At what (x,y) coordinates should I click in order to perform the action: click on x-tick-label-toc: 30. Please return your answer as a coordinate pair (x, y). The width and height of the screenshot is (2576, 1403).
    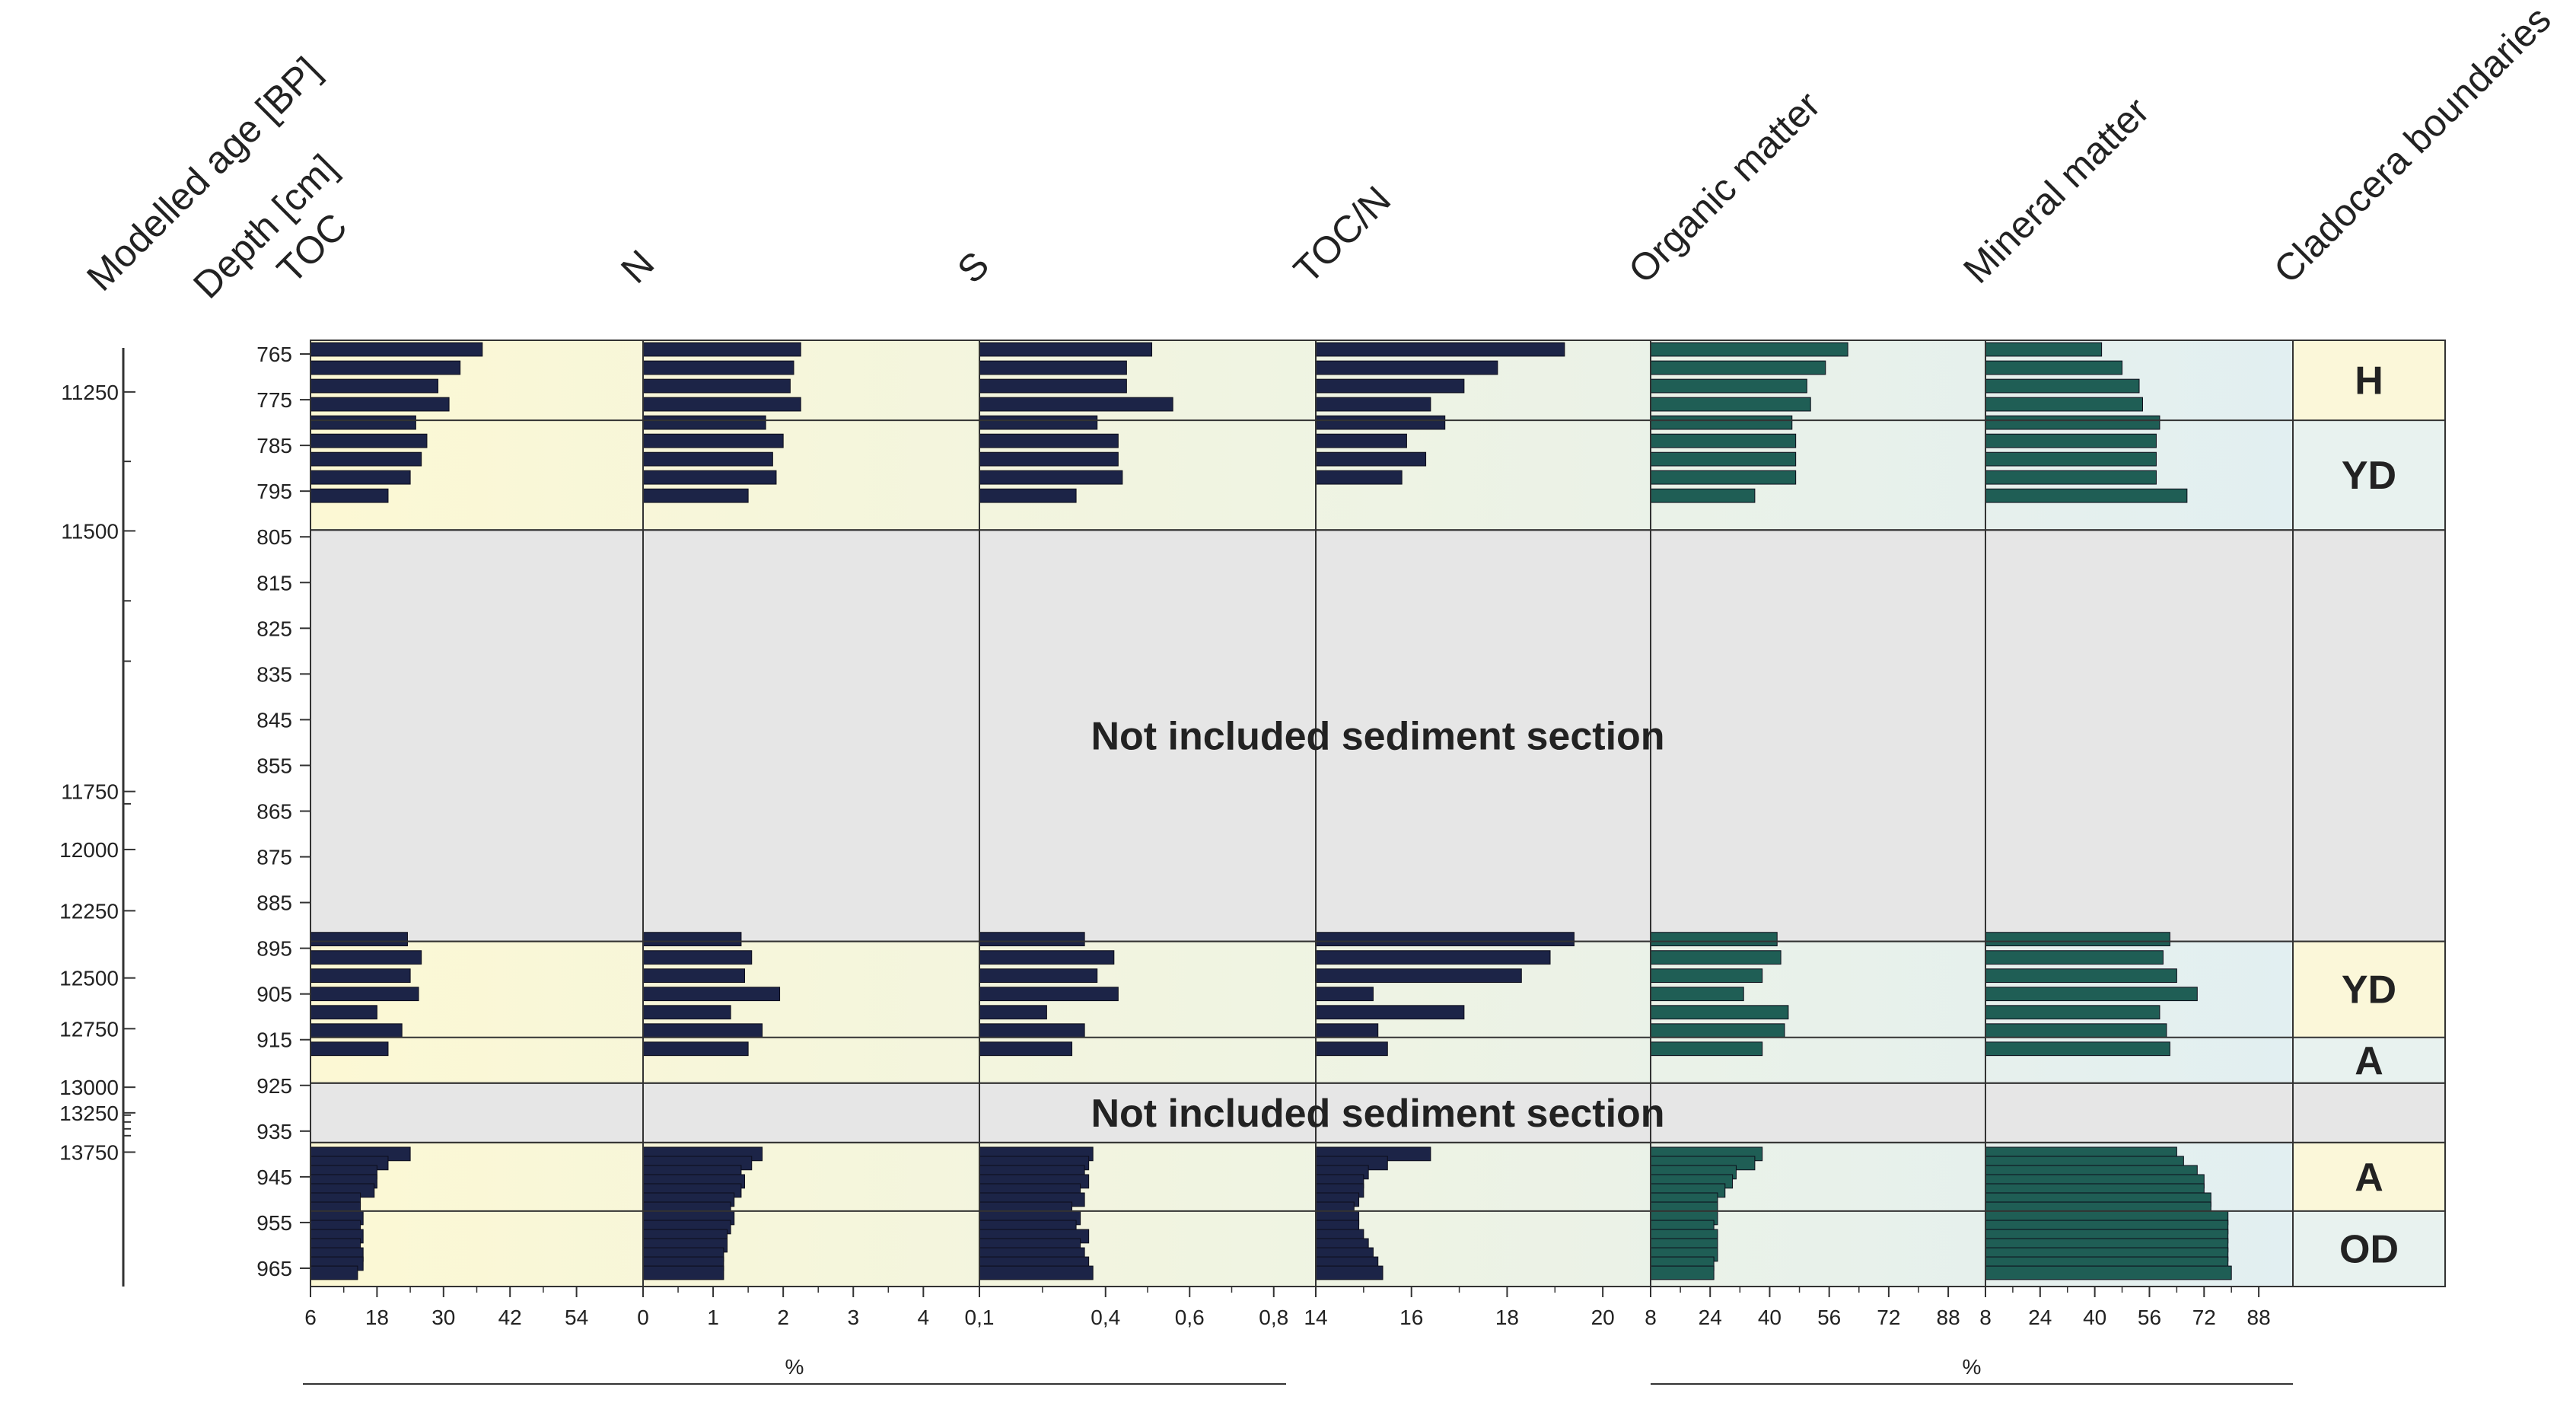
    Looking at the image, I should click on (443, 1317).